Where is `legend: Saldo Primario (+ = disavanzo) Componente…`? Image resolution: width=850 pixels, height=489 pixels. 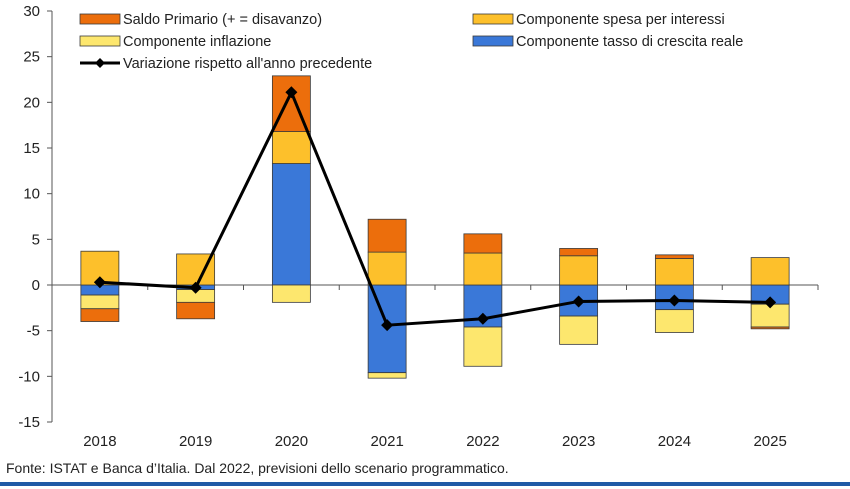
legend: Saldo Primario (+ = disavanzo) Componente… is located at coordinates (411, 42).